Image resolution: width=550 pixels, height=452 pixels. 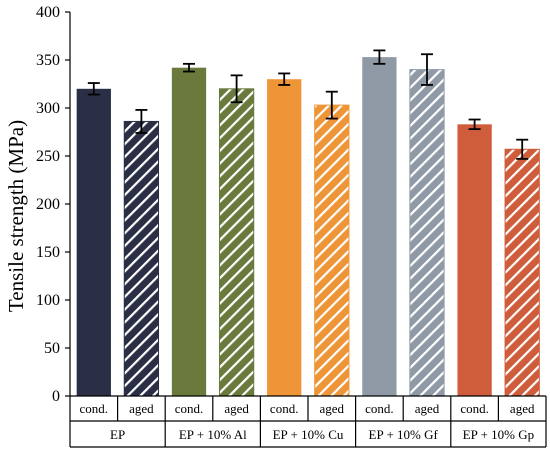 I want to click on group-label: EP + 10% Cu, so click(x=308, y=434).